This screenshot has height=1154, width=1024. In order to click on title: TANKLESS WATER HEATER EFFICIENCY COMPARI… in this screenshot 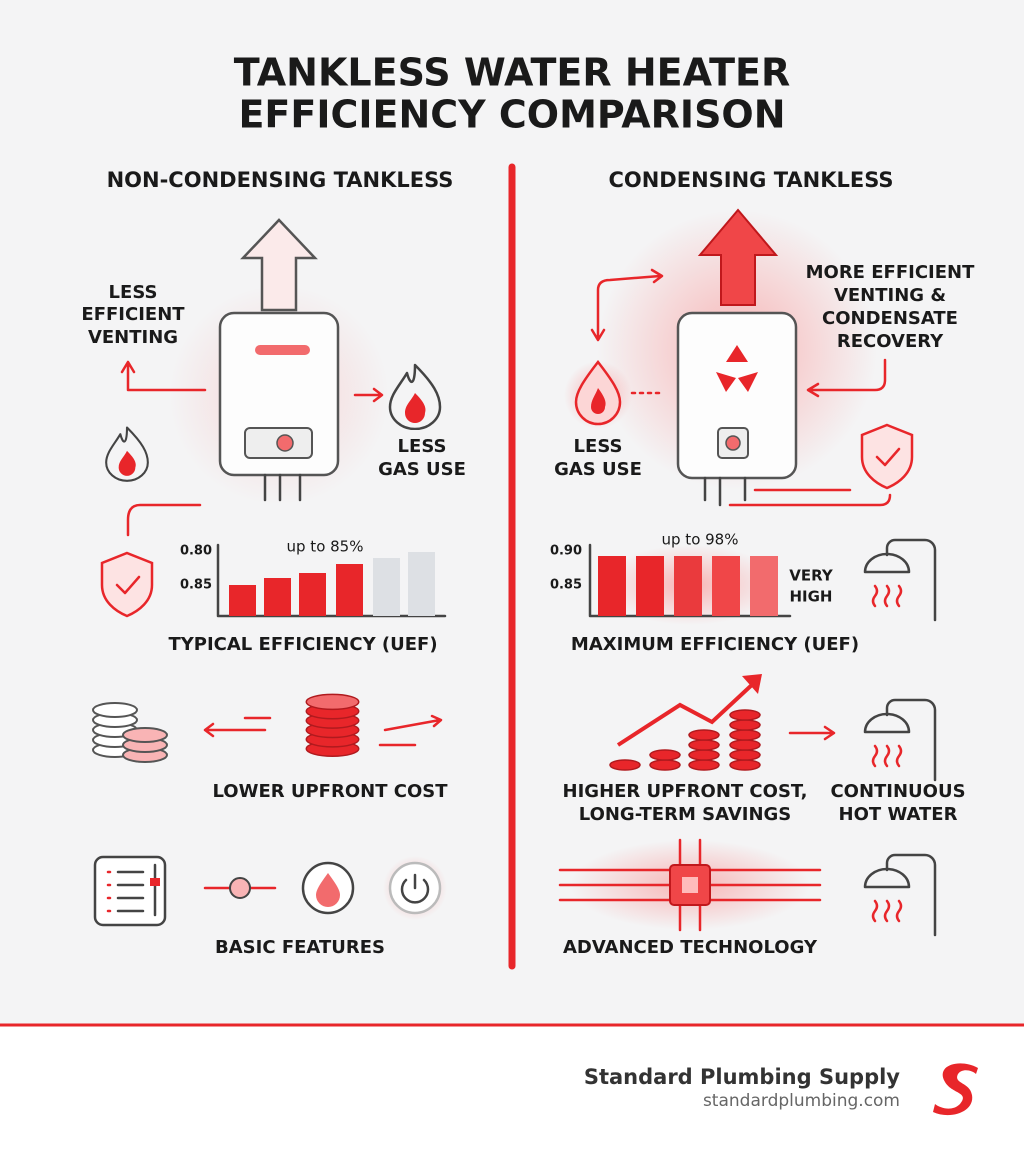, I will do `click(512, 94)`.